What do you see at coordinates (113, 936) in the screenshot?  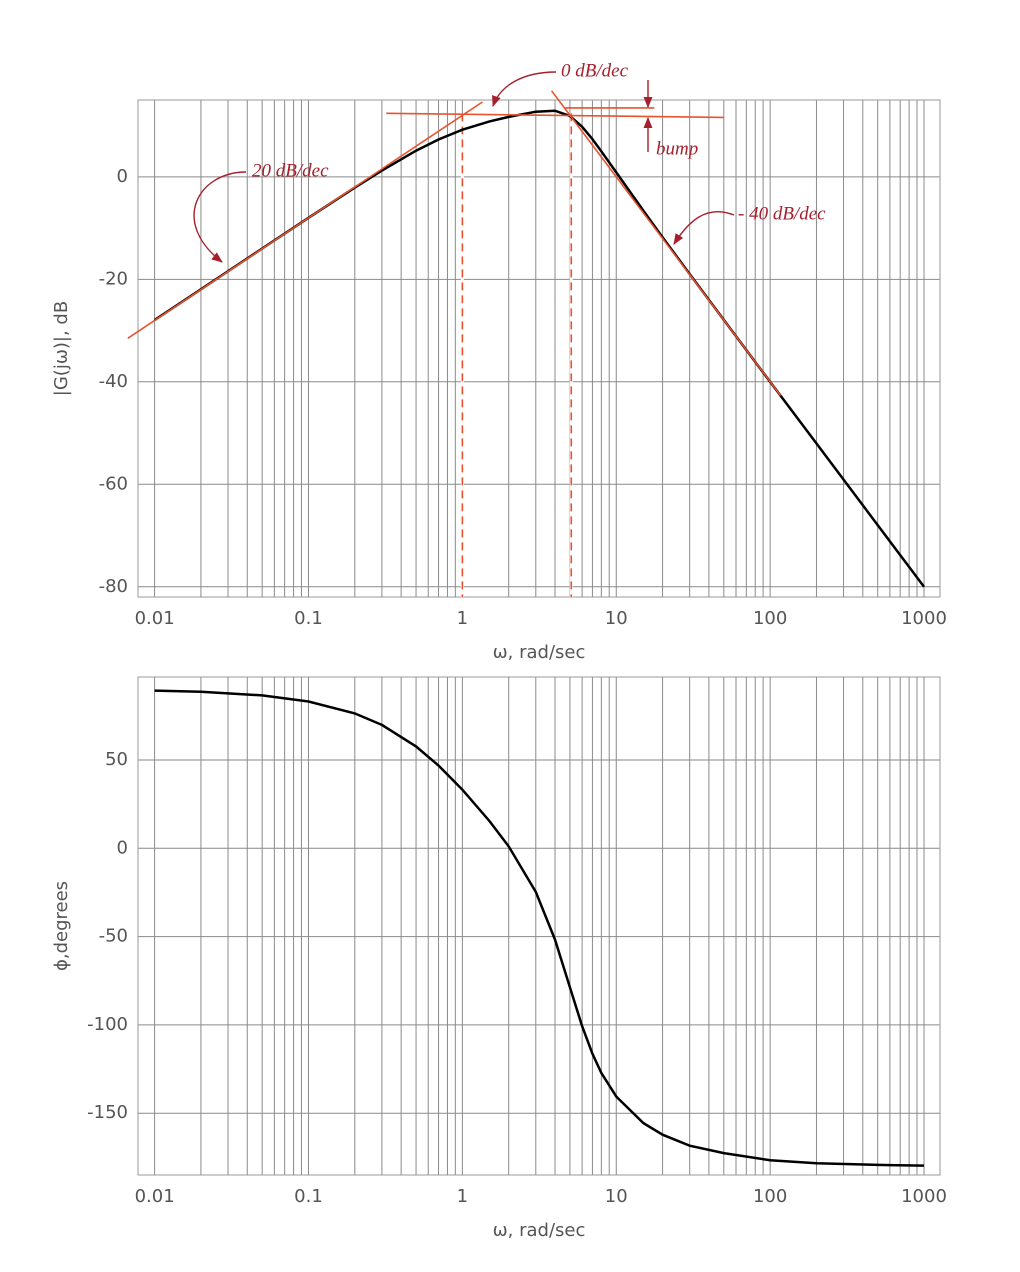 I see `y-tick-label: -50` at bounding box center [113, 936].